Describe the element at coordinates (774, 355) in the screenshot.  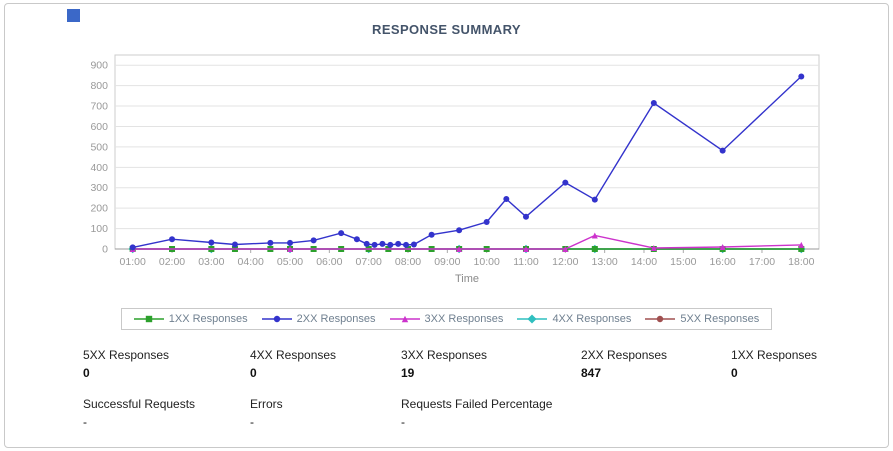
I see `stat-label: 1XX Responses` at that location.